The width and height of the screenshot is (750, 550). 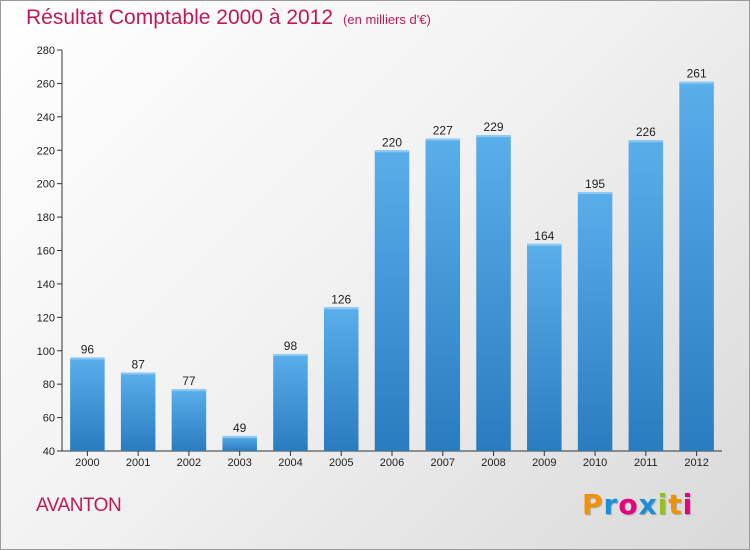 I want to click on bar-value-label: 126, so click(x=341, y=299).